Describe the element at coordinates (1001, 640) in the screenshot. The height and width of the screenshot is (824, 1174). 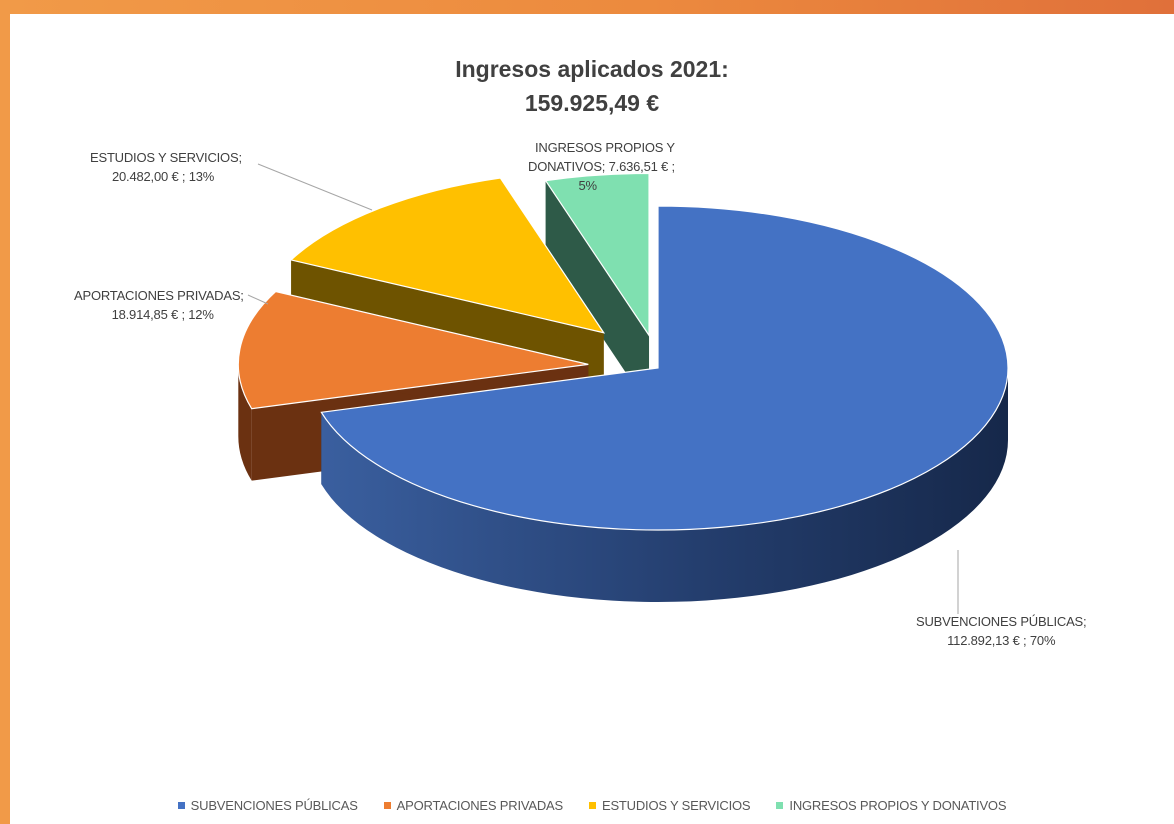
I see `label-subvenciones-value: 112.892,13 € ; 70%` at that location.